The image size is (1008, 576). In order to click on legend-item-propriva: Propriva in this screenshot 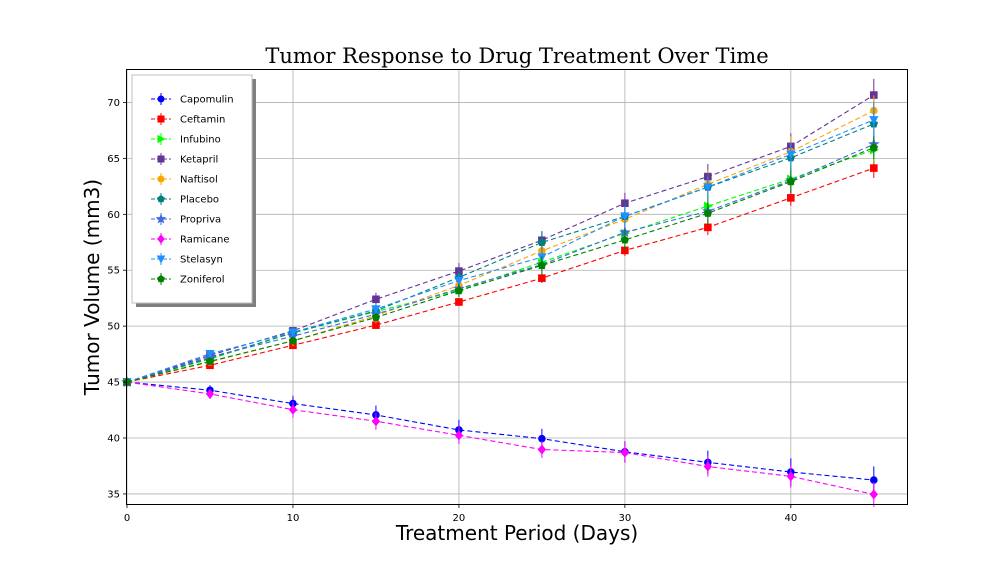, I will do `click(186, 219)`.